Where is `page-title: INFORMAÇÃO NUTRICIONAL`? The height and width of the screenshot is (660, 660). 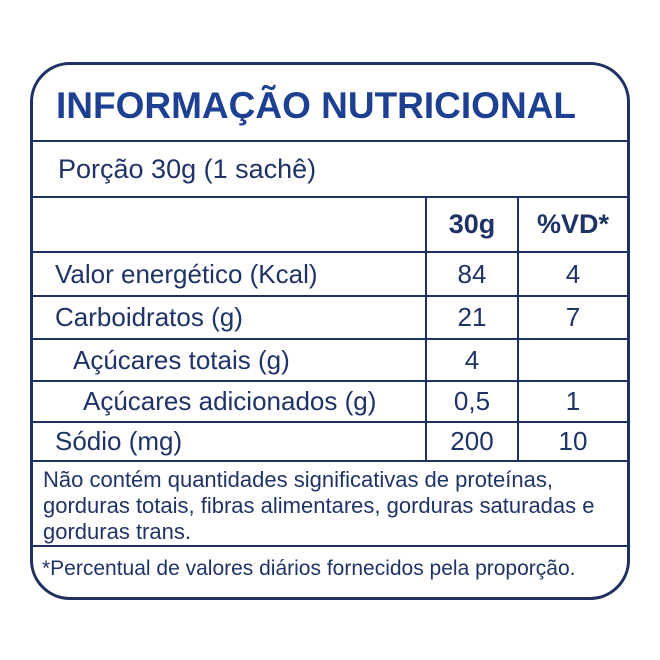
page-title: INFORMAÇÃO NUTRICIONAL is located at coordinates (316, 105).